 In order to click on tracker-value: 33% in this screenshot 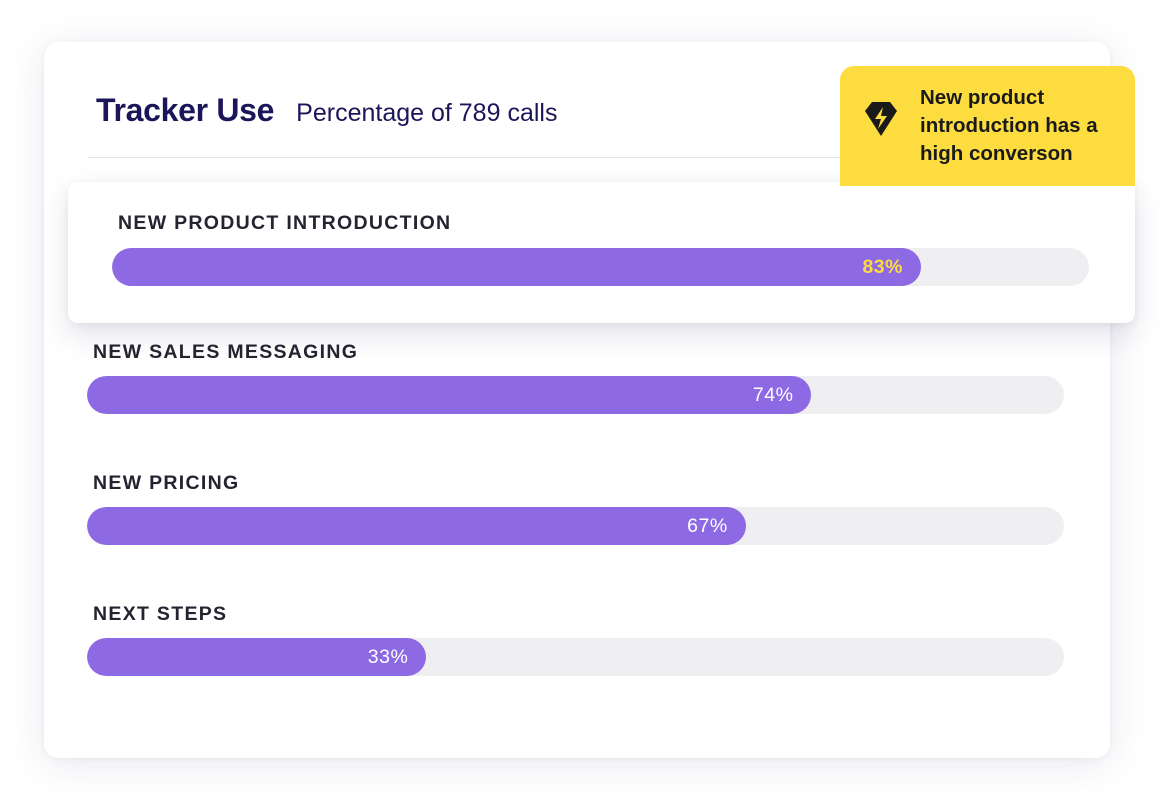, I will do `click(388, 657)`.